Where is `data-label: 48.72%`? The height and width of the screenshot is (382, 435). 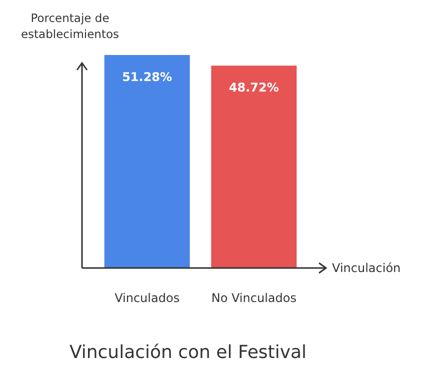
data-label: 48.72% is located at coordinates (253, 87).